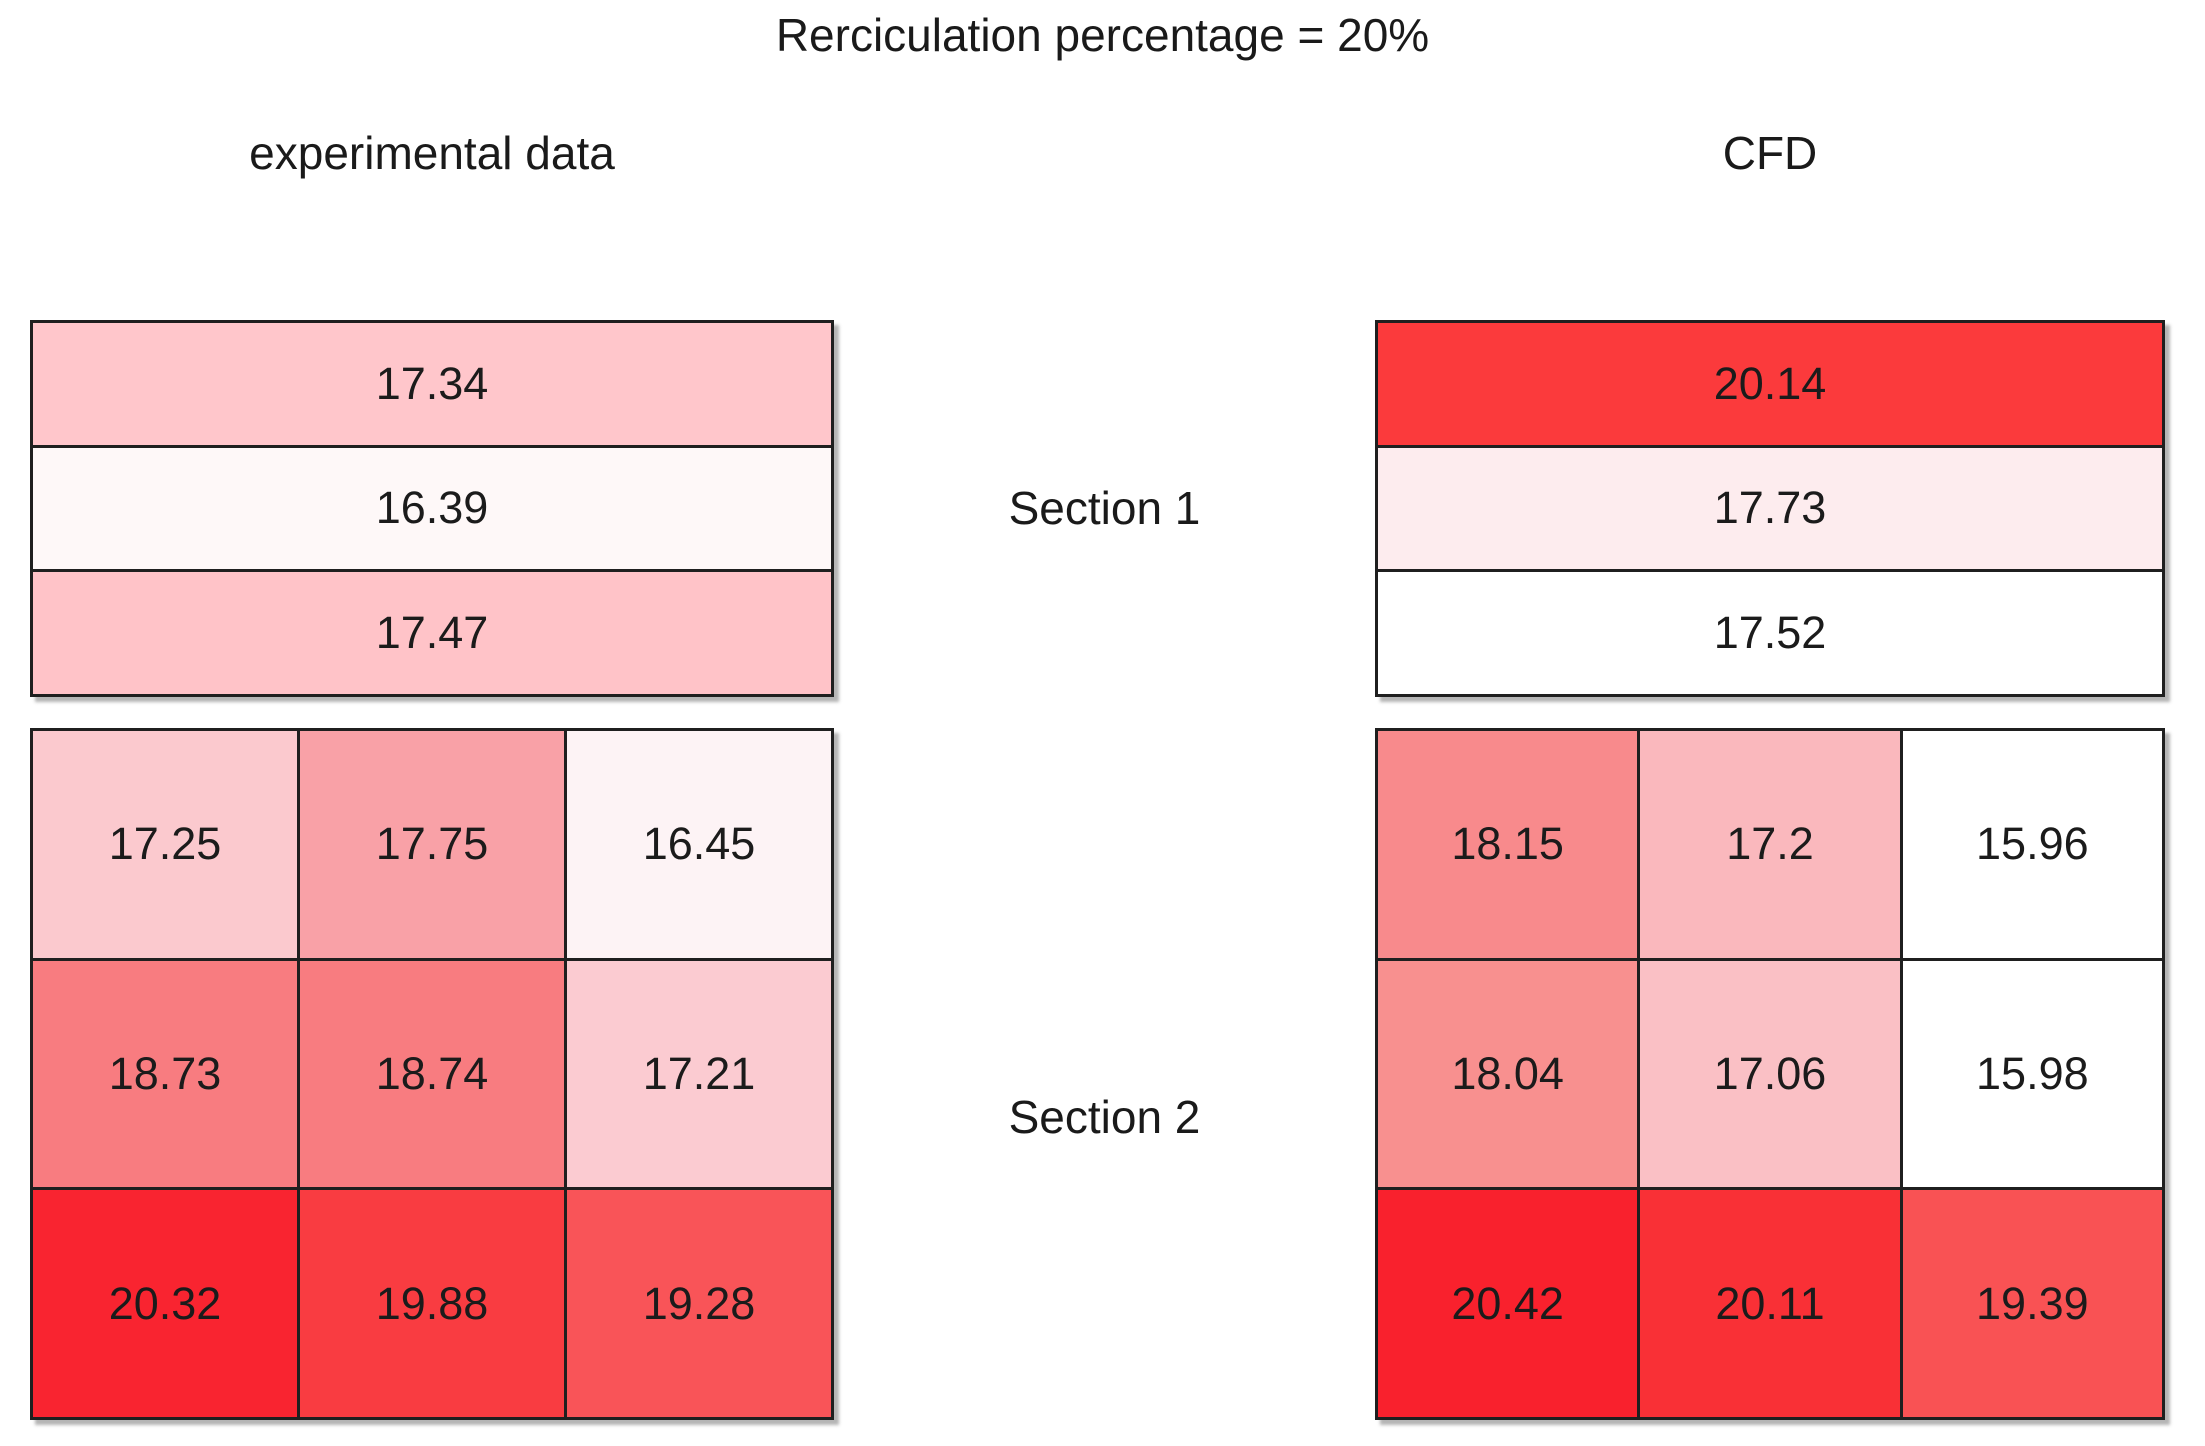 The height and width of the screenshot is (1446, 2205). Describe the element at coordinates (165, 1074) in the screenshot. I see `heatmap-cell: 18.73` at that location.